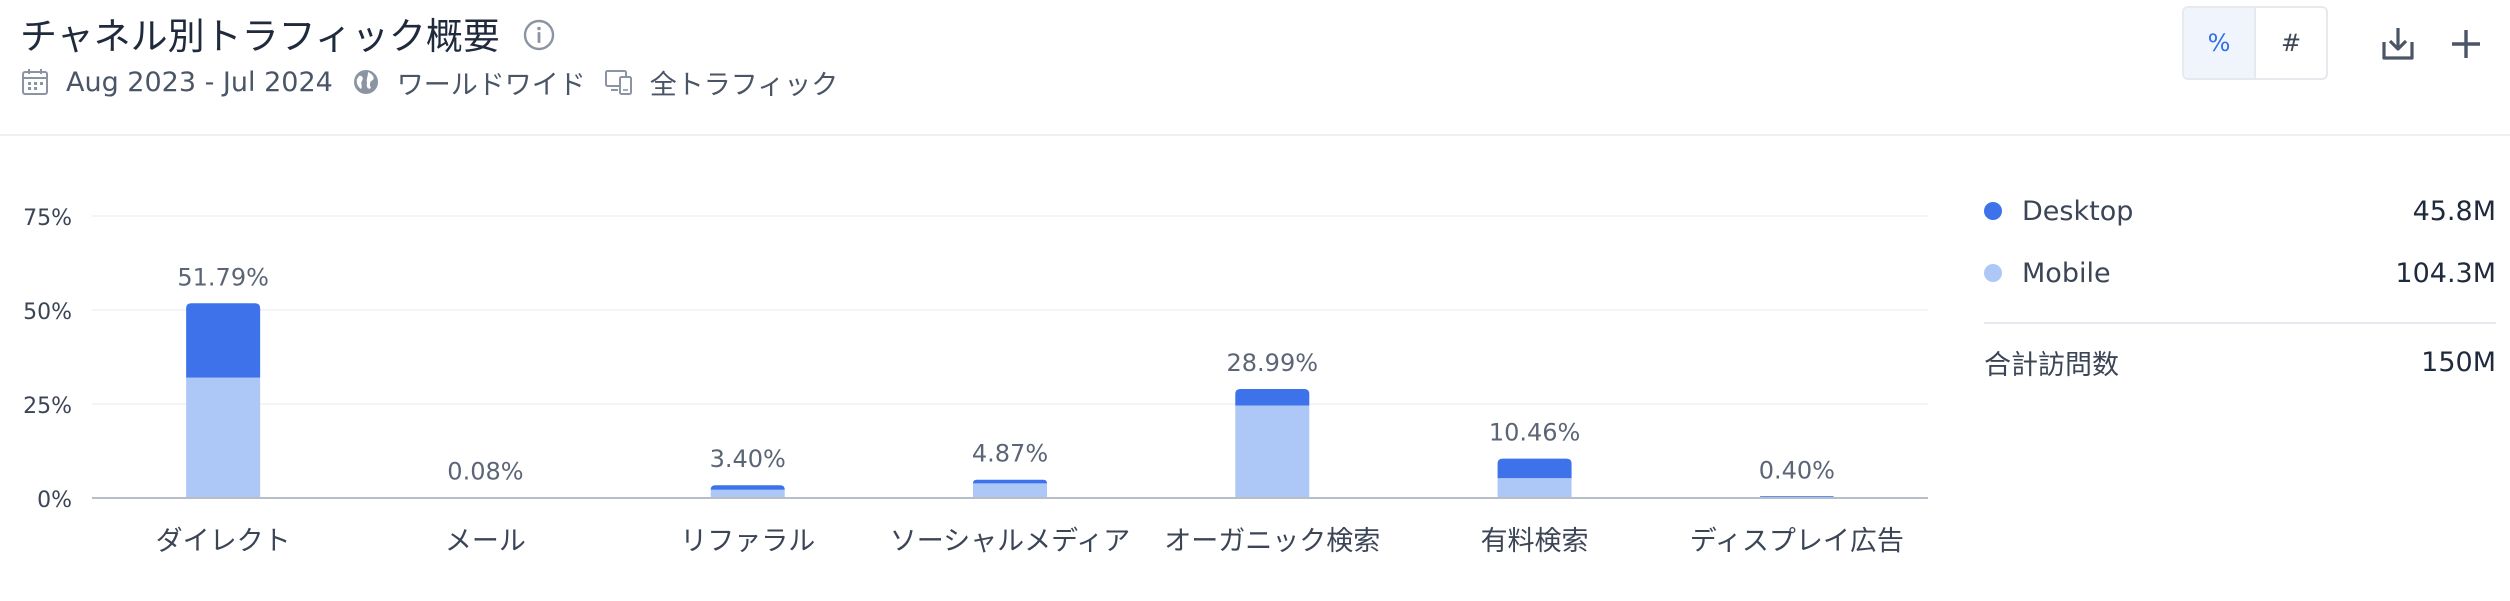  What do you see at coordinates (485, 472) in the screenshot?
I see `bar-total-label: 0.08%` at bounding box center [485, 472].